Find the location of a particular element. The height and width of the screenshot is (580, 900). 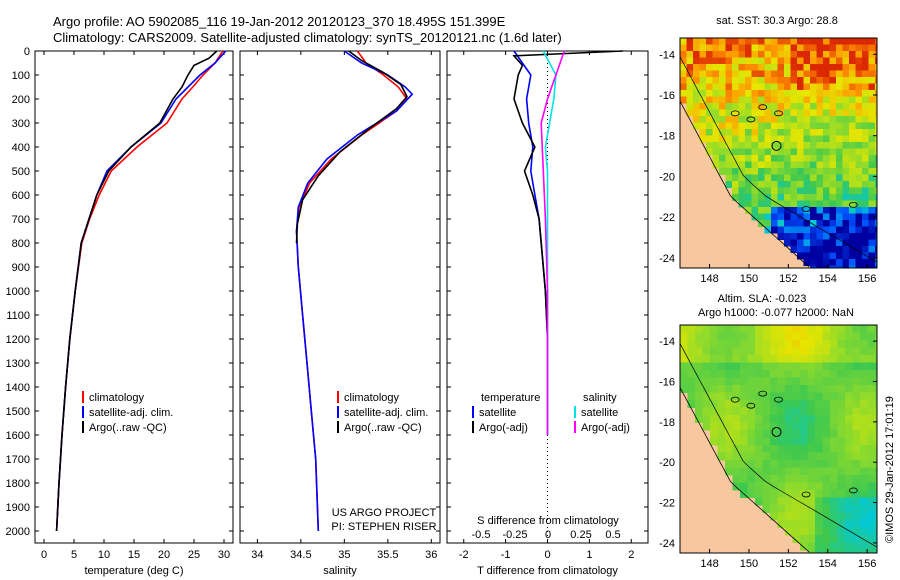

x-tick-label: 150 is located at coordinates (749, 564).